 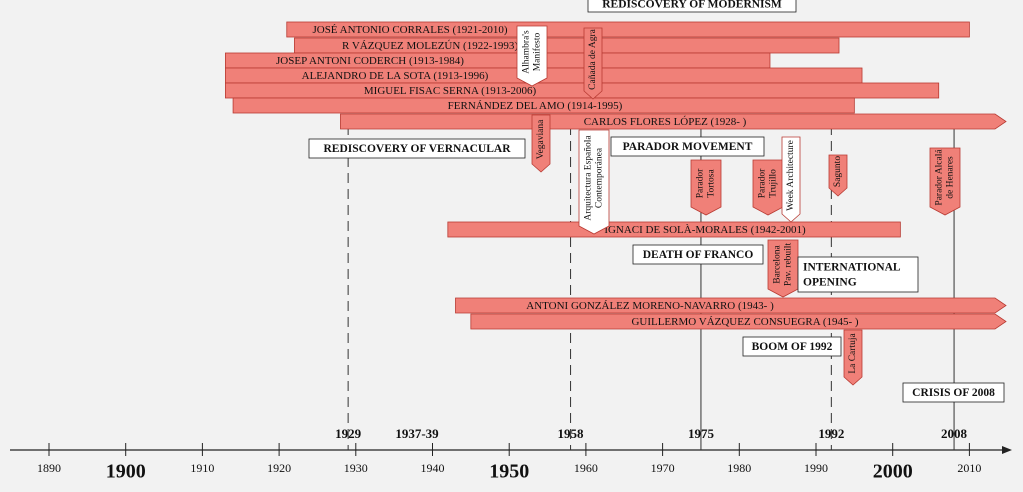 What do you see at coordinates (712, 183) in the screenshot?
I see `work-label: Tortosa` at bounding box center [712, 183].